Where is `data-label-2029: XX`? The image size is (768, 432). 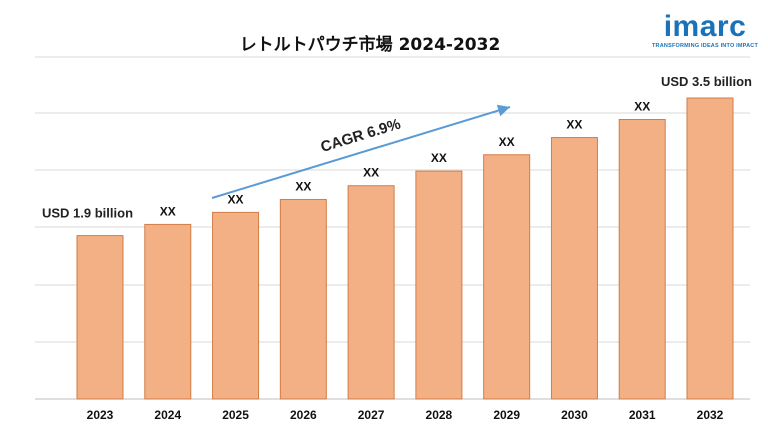
data-label-2029: XX is located at coordinates (507, 142).